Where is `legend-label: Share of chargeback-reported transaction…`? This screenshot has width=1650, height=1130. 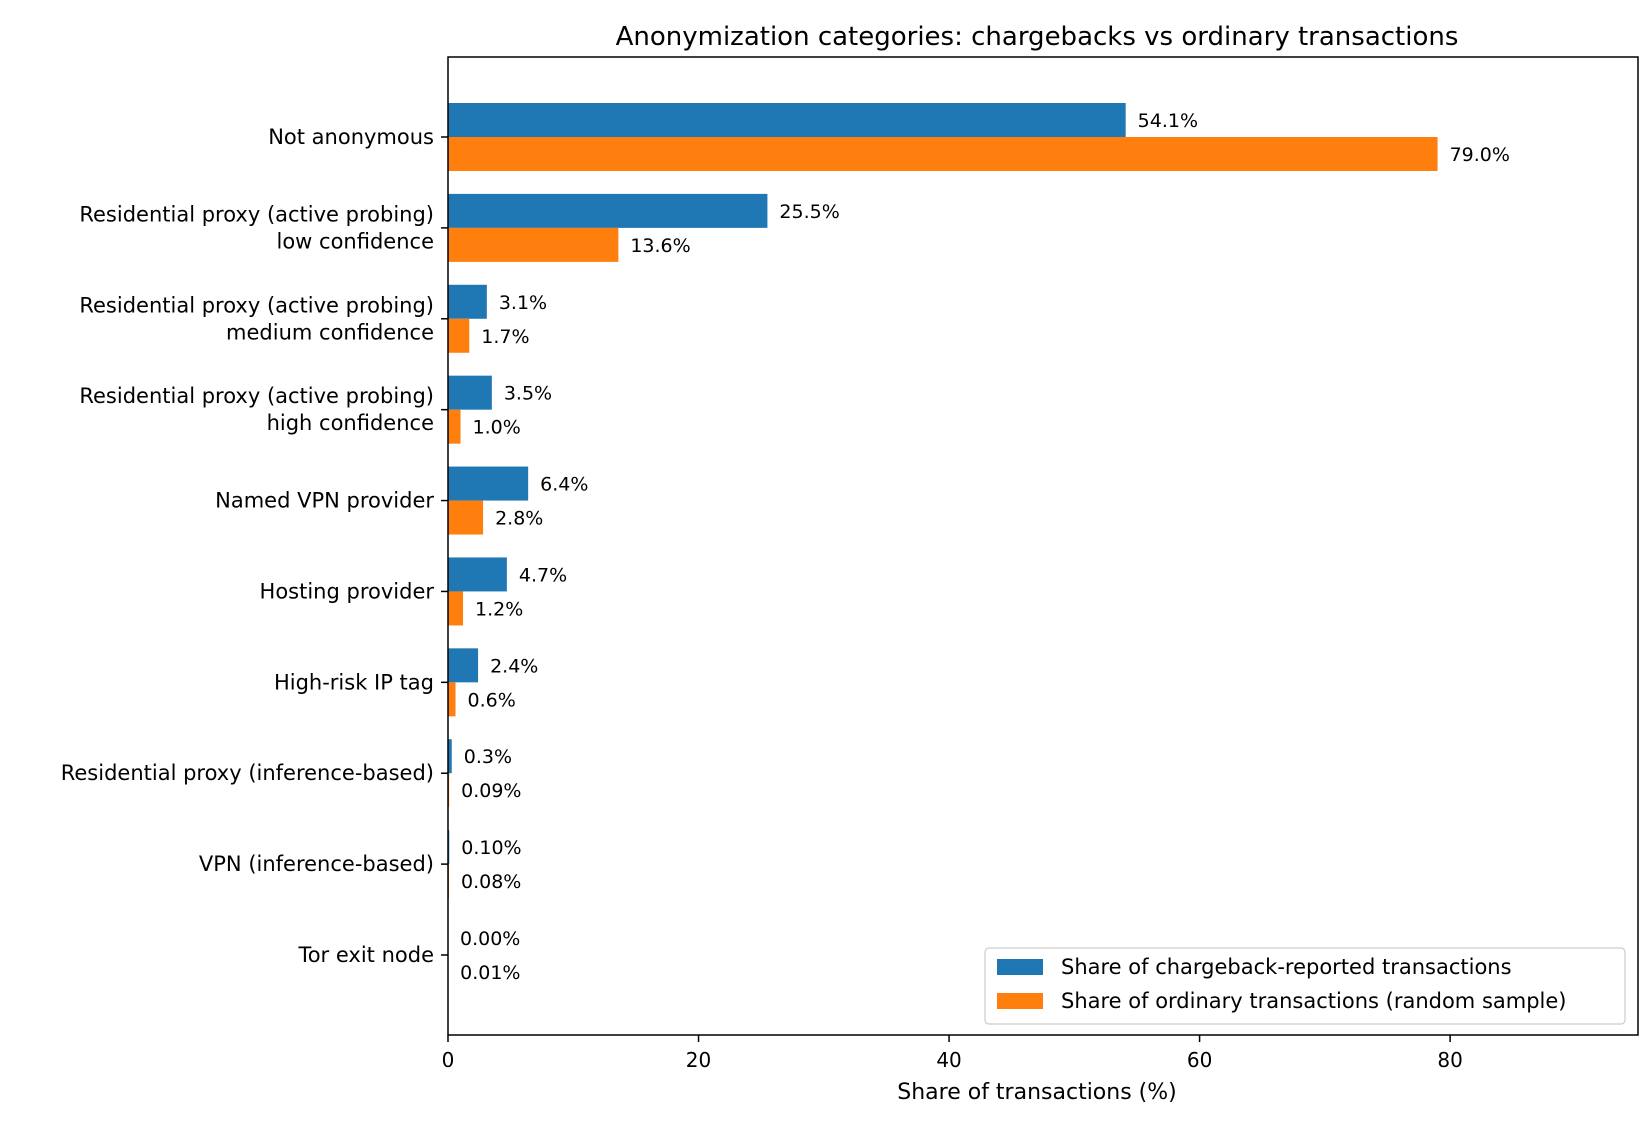
legend-label: Share of chargeback-reported transaction… is located at coordinates (1286, 967).